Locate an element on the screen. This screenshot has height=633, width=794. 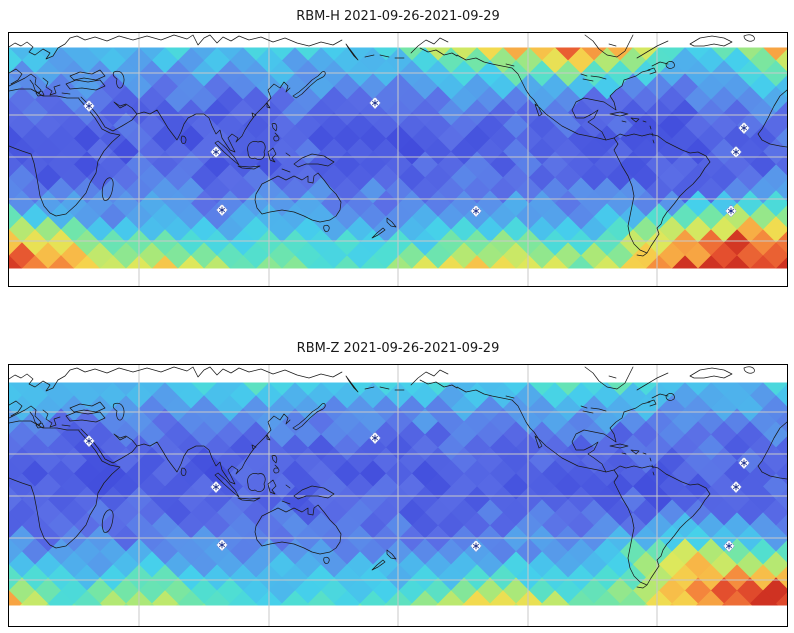
chart-title-rbm-h: RBM-H 2021-09-26-2021-09-29 is located at coordinates (398, 16).